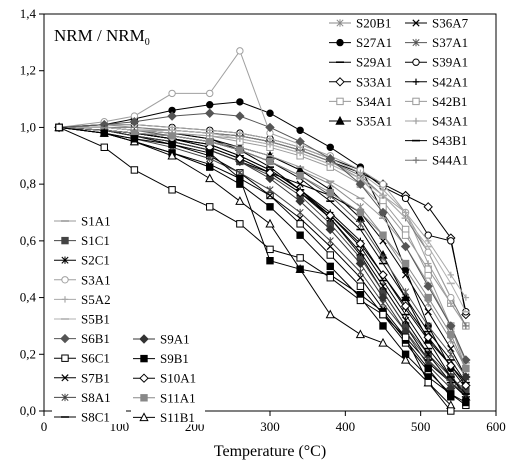 Image resolution: width=508 pixels, height=464 pixels. I want to click on legend-entry-s6b1: S6B1, so click(89, 338).